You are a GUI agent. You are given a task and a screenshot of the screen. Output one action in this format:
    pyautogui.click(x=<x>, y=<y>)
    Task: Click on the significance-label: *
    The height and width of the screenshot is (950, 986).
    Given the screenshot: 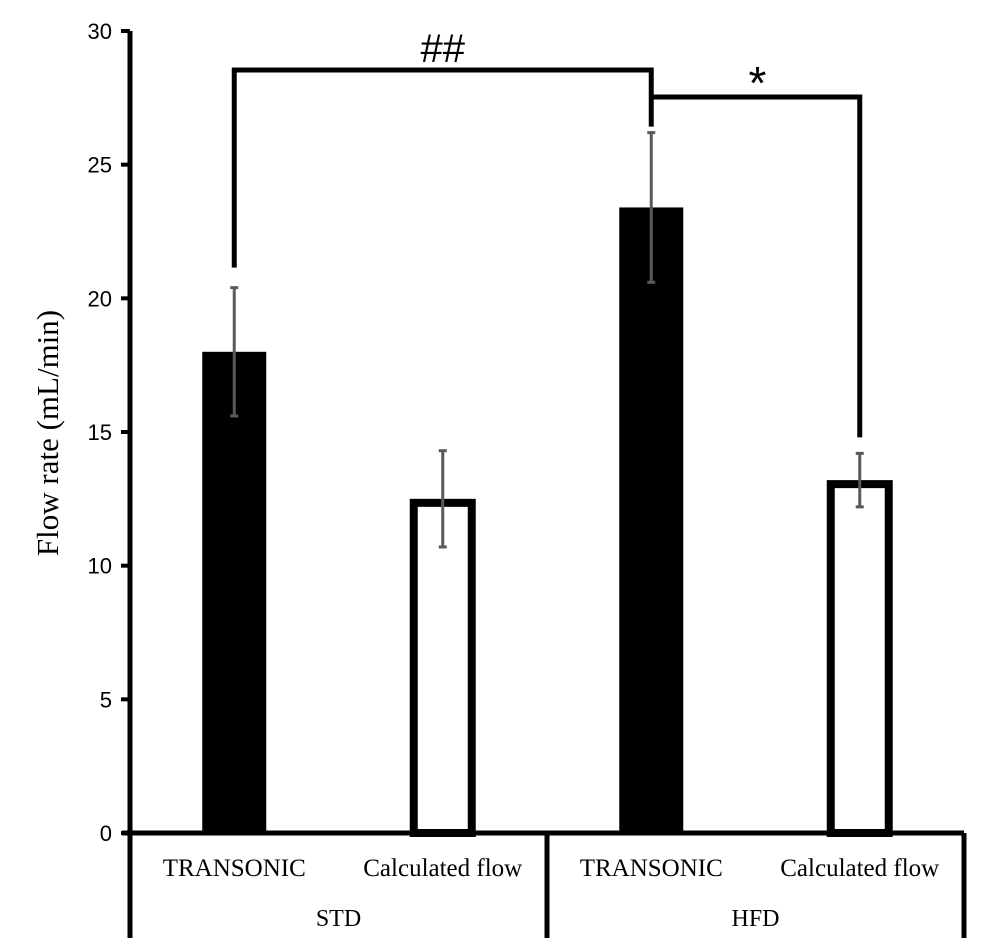 What is the action you would take?
    pyautogui.click(x=758, y=83)
    